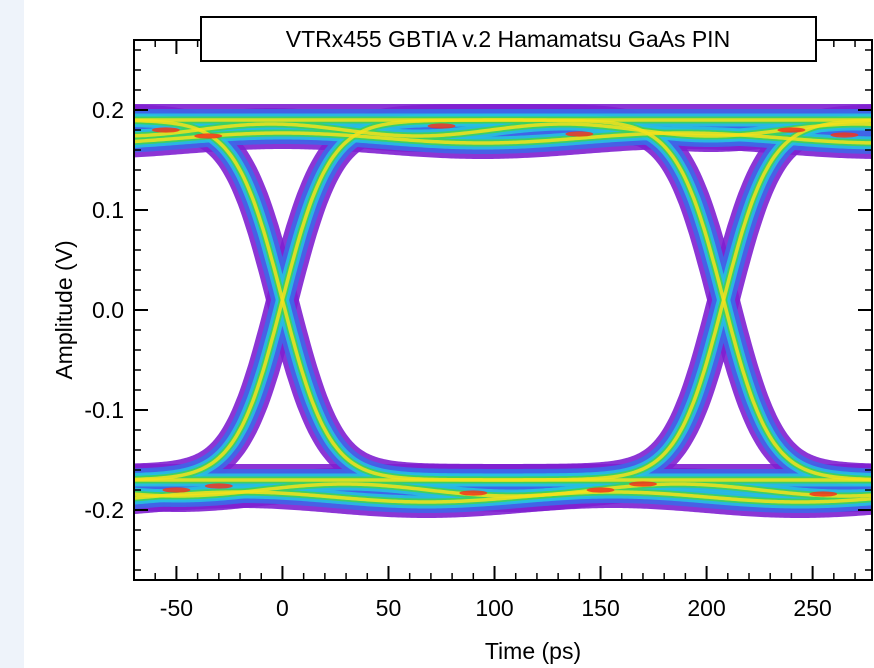 This screenshot has width=874, height=668. Describe the element at coordinates (600, 608) in the screenshot. I see `x-tick-label: 150` at that location.